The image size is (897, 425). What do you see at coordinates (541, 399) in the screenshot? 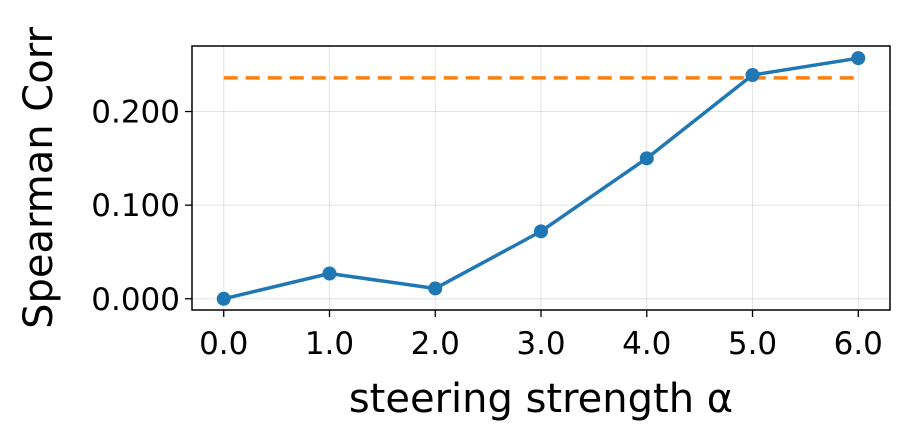
I see `x-axis-label: steering strength α` at bounding box center [541, 399].